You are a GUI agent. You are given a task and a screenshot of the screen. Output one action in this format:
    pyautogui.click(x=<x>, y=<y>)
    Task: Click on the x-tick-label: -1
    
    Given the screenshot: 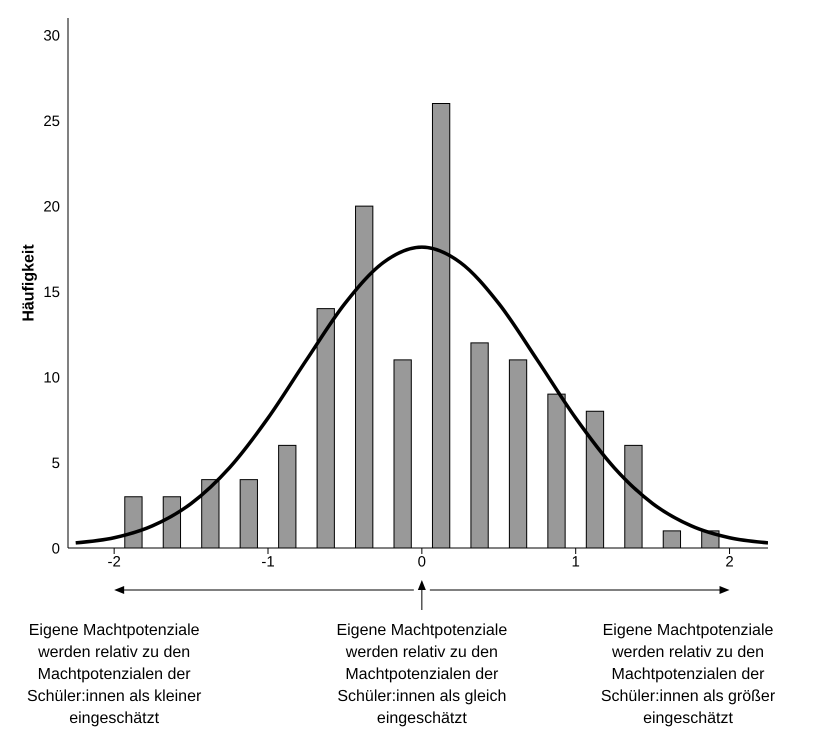 What is the action you would take?
    pyautogui.click(x=268, y=562)
    